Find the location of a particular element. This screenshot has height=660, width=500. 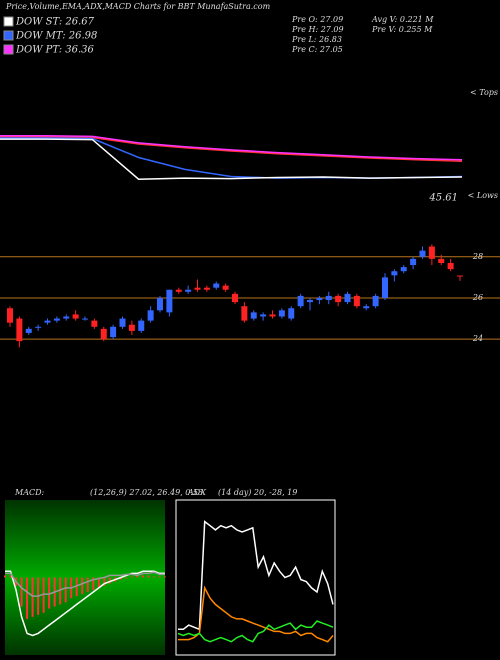

stat: Pre H: 27.09 is located at coordinates (317, 29).